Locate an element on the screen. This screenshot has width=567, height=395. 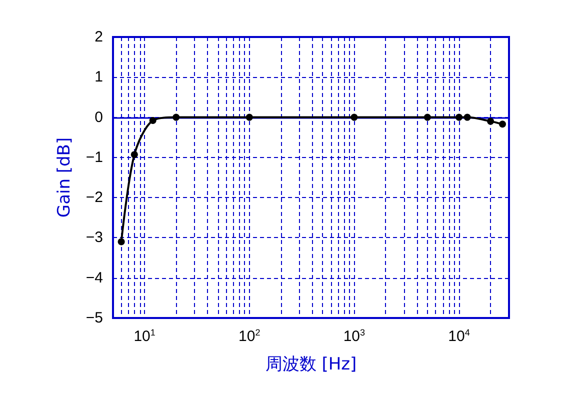
y-tick-label: 0 is located at coordinates (98, 117).